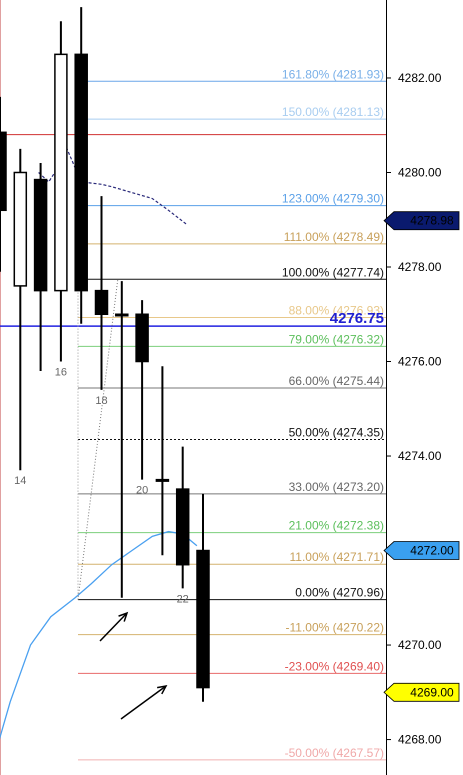 This screenshot has width=463, height=775. I want to click on drawing-tools-layer, so click(122, 499).